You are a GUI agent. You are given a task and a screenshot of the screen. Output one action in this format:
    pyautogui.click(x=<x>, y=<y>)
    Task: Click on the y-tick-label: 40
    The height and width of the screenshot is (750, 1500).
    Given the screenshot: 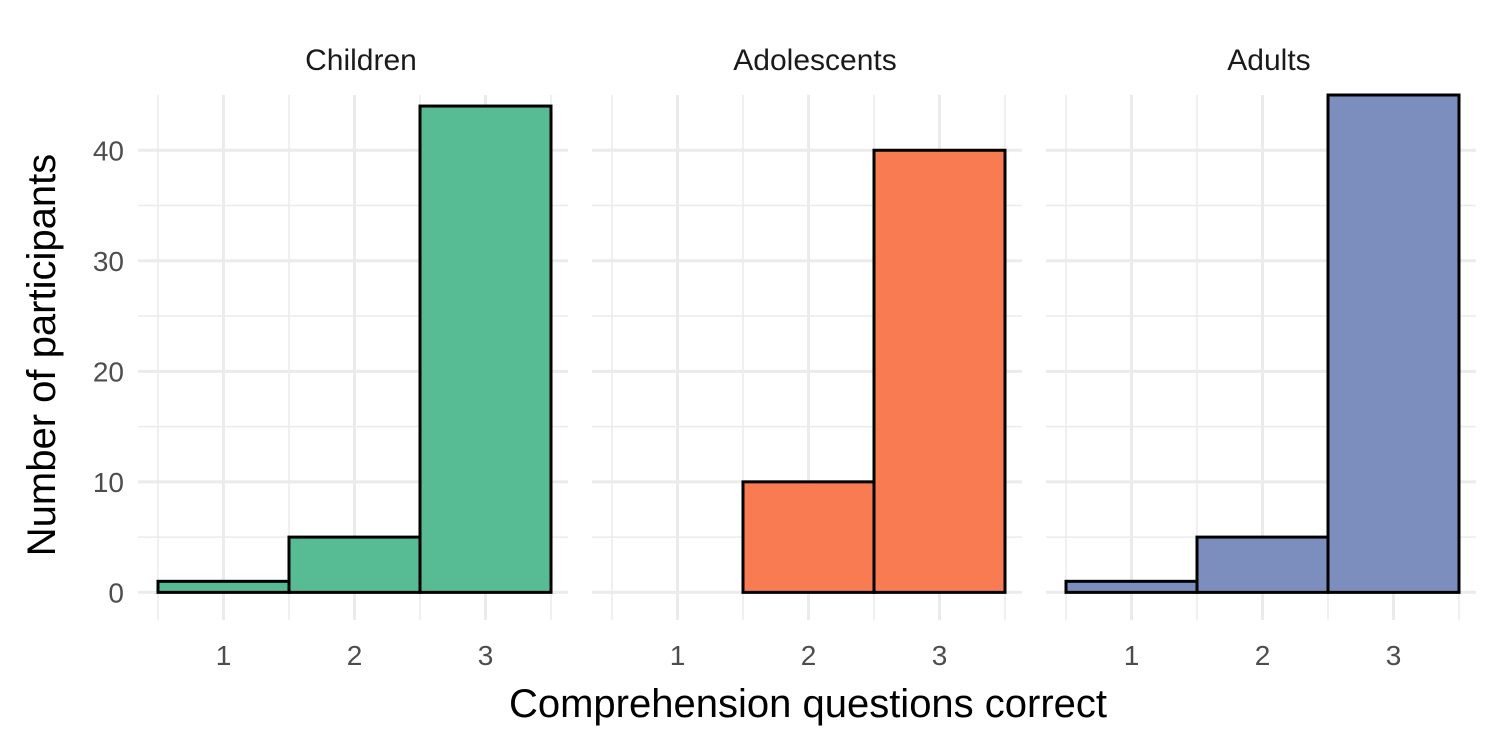 What is the action you would take?
    pyautogui.click(x=108, y=150)
    